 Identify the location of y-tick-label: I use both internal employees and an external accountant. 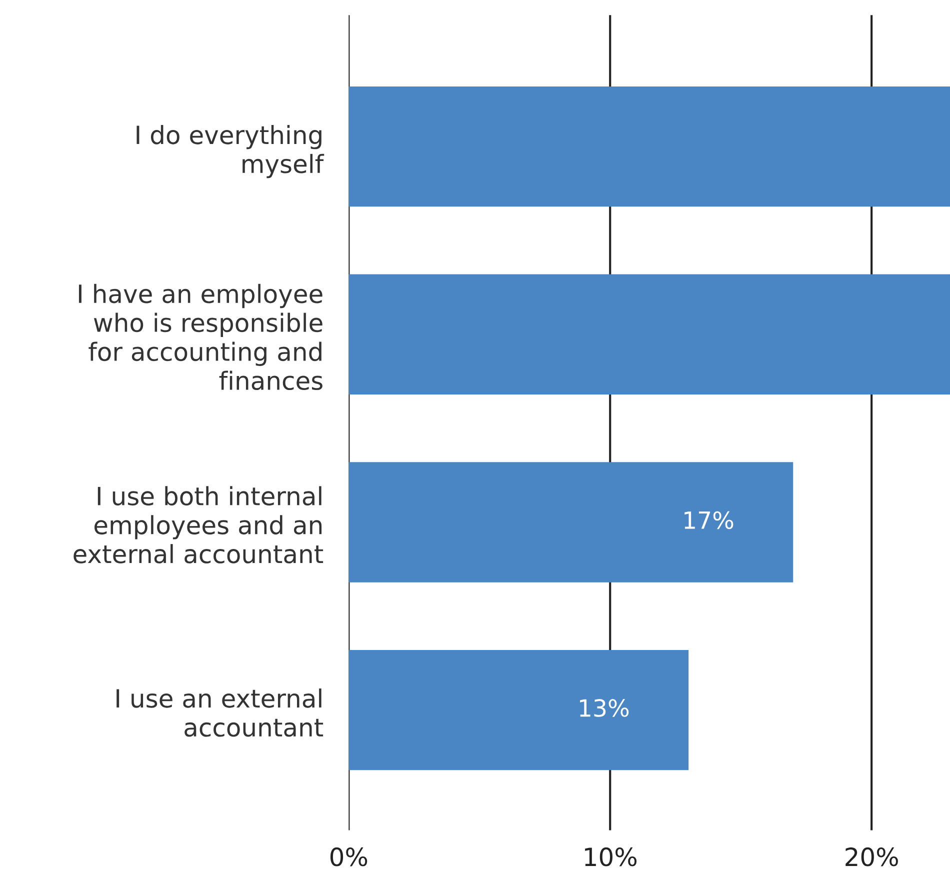
(199, 525).